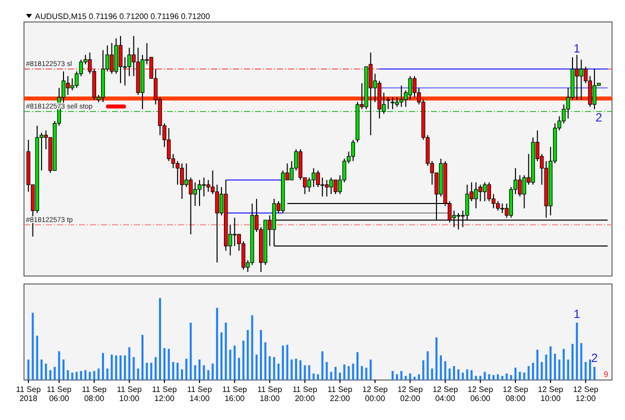 The height and width of the screenshot is (420, 625). What do you see at coordinates (95, 394) in the screenshot?
I see `x-tick-label: 11 Sep 08:00` at bounding box center [95, 394].